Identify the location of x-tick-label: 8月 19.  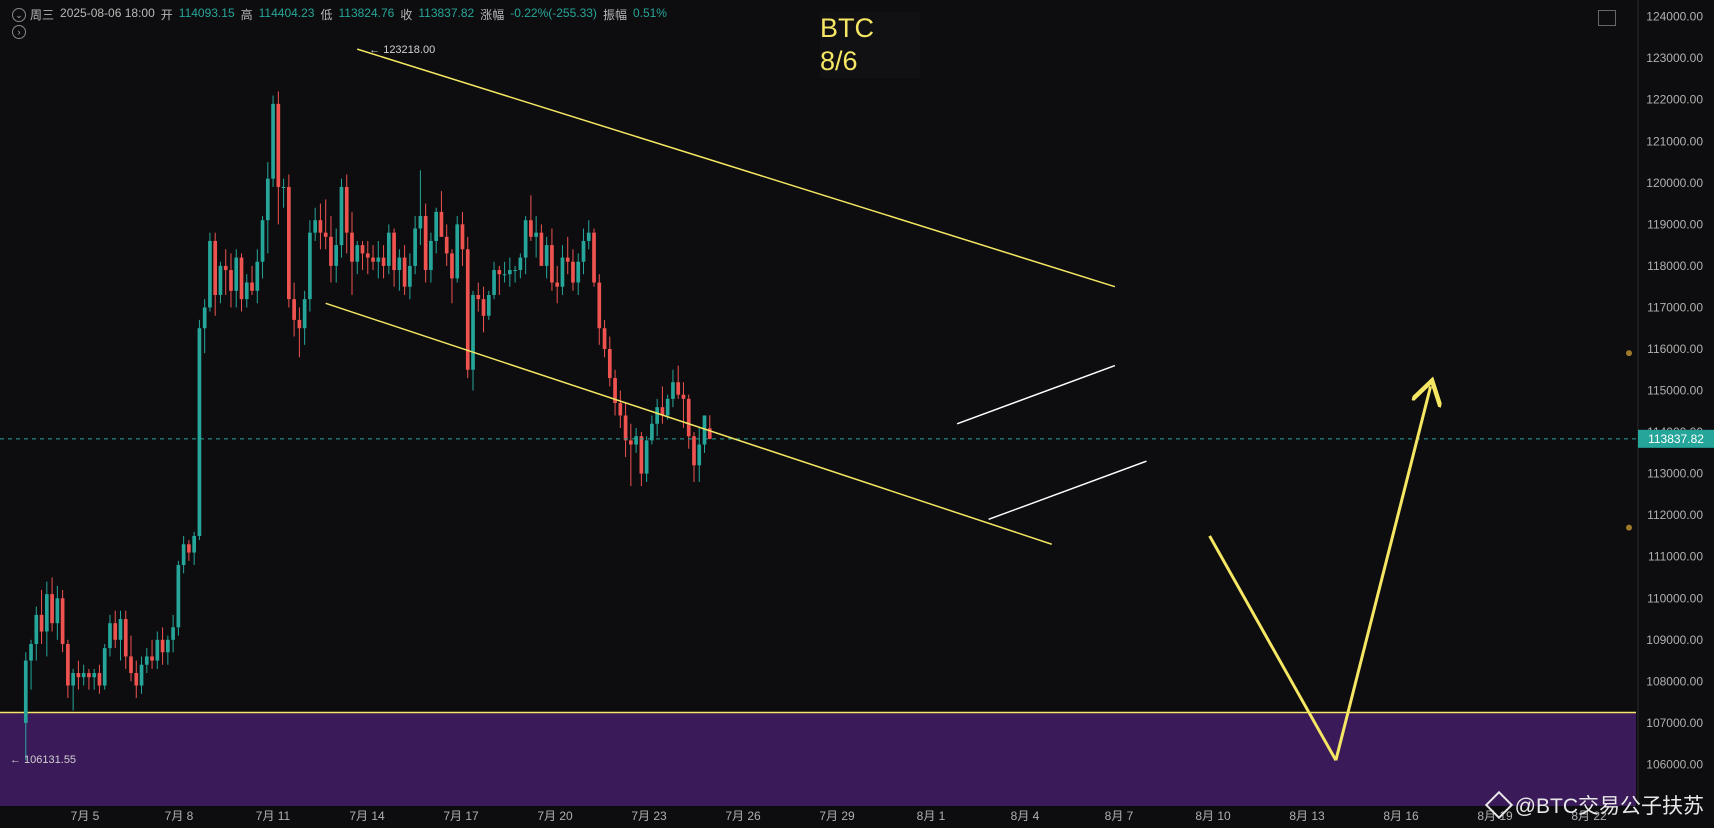
(1495, 816).